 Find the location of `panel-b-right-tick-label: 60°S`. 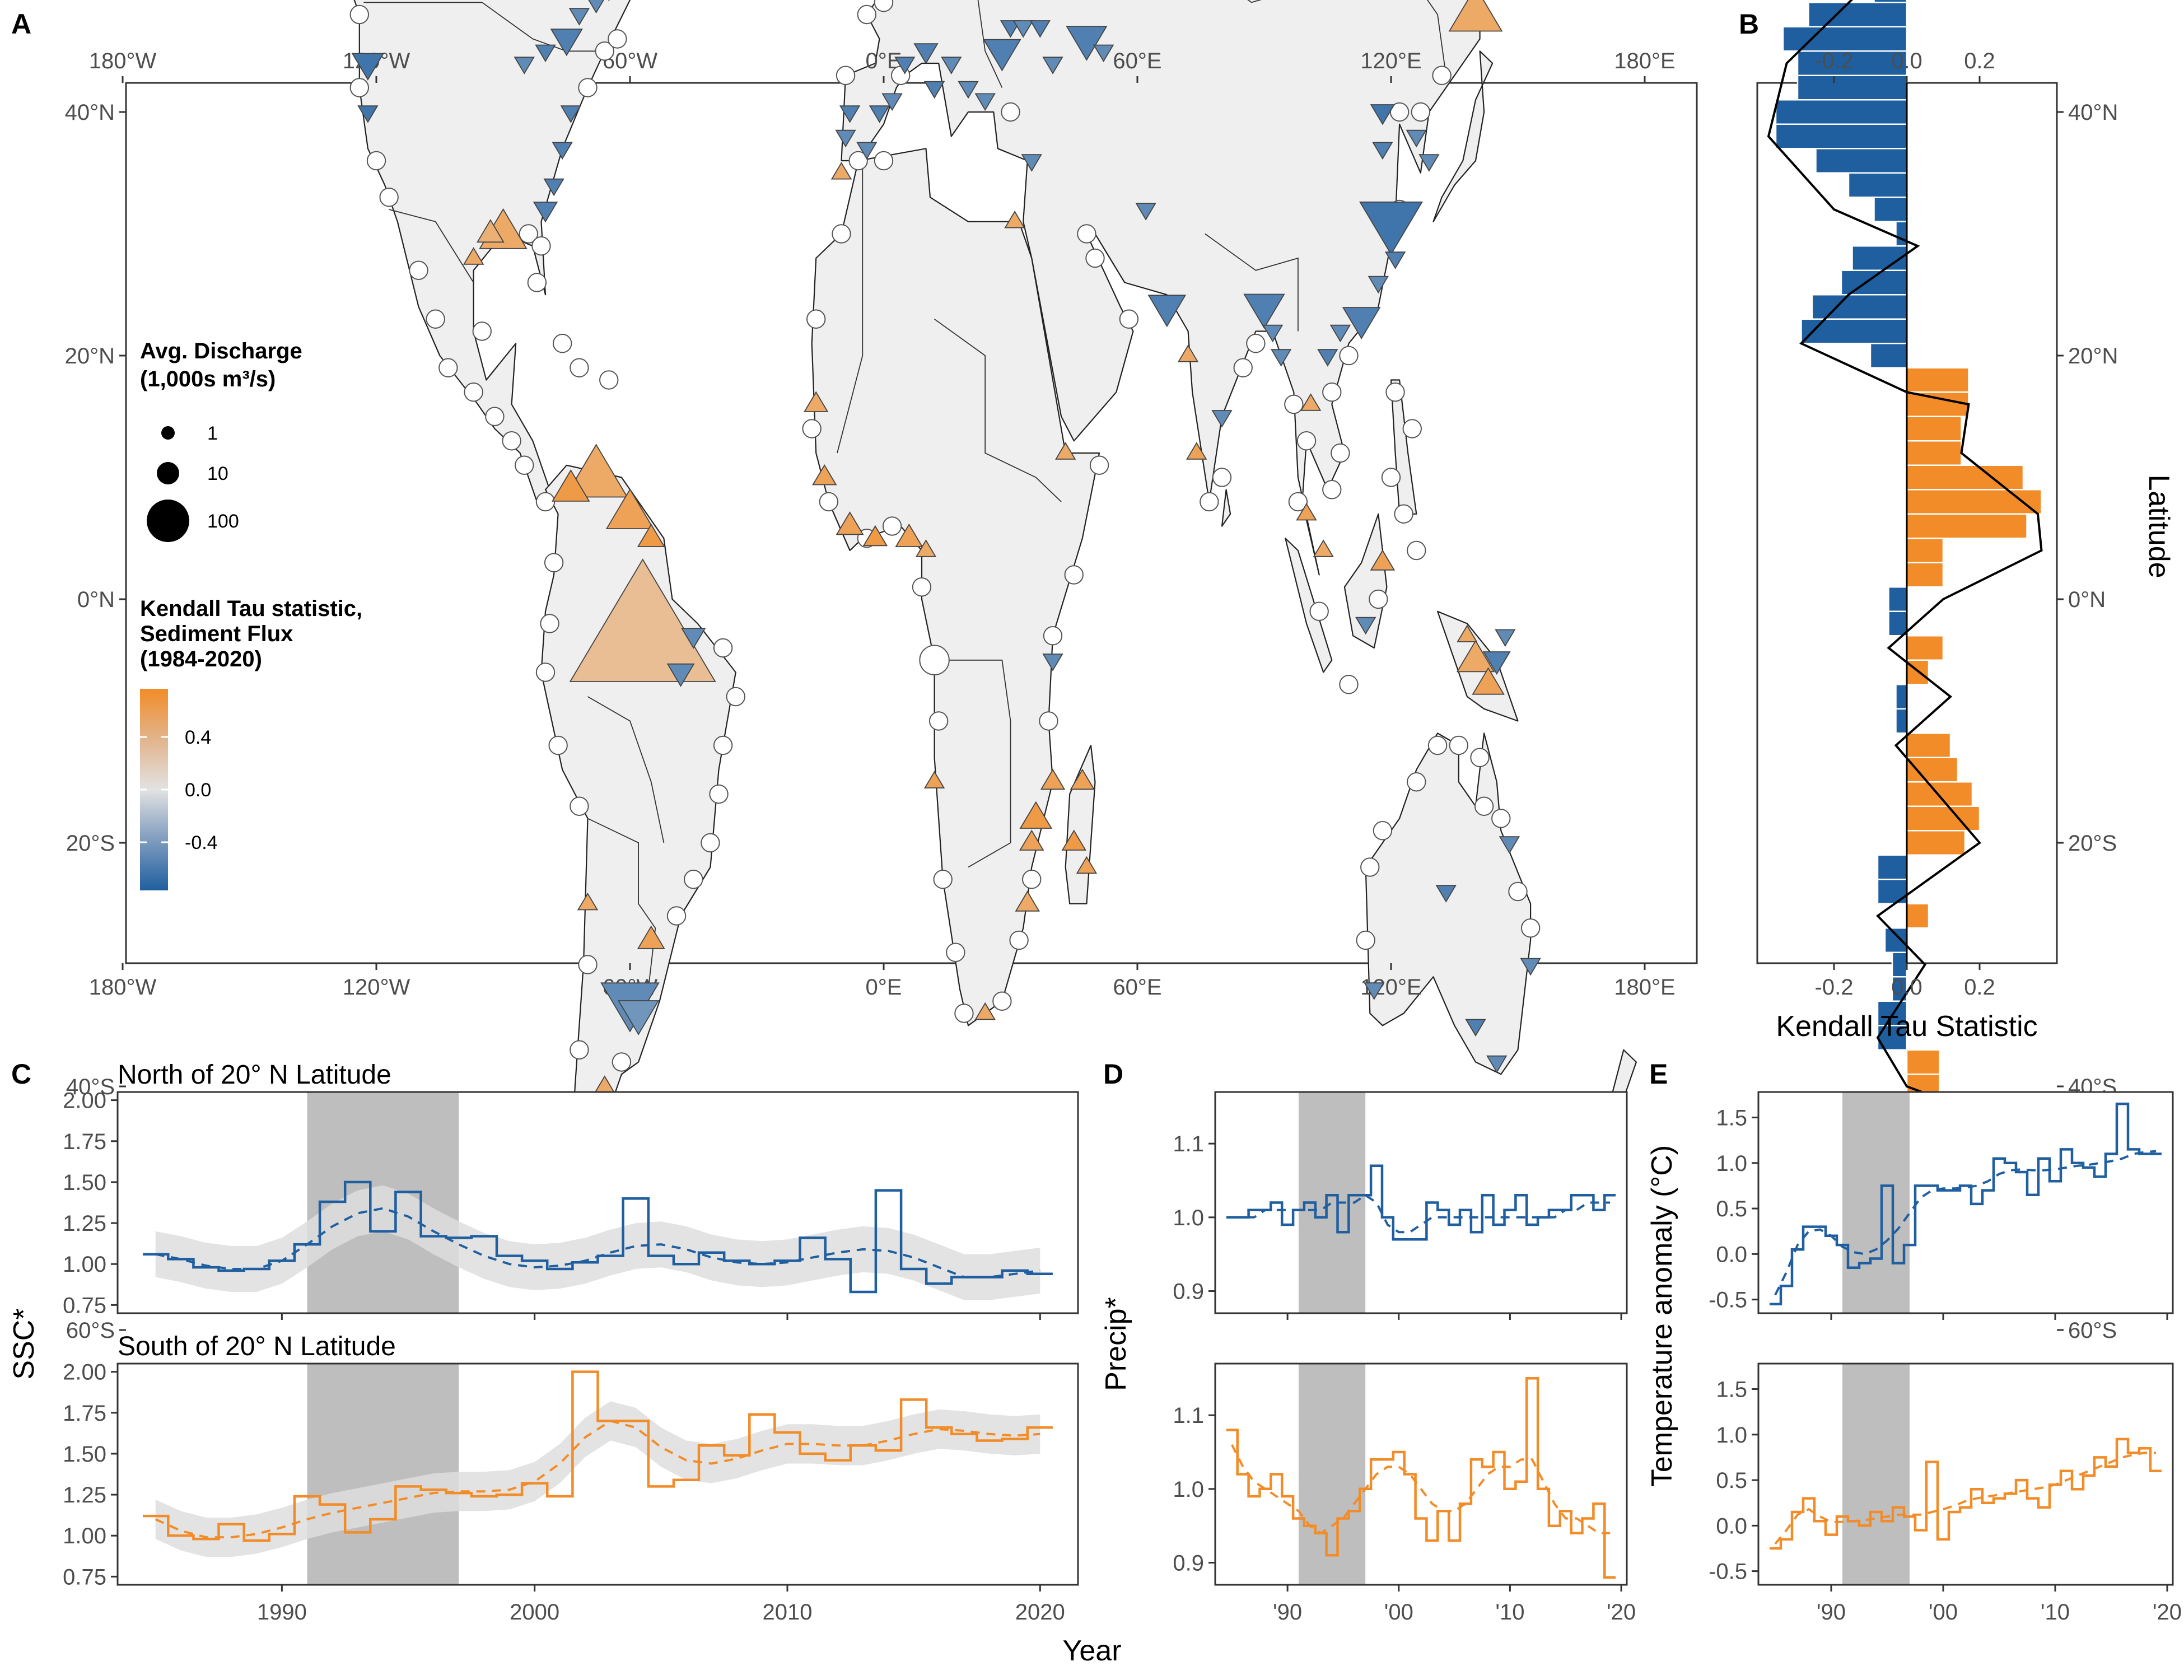

panel-b-right-tick-label: 60°S is located at coordinates (2093, 1331).